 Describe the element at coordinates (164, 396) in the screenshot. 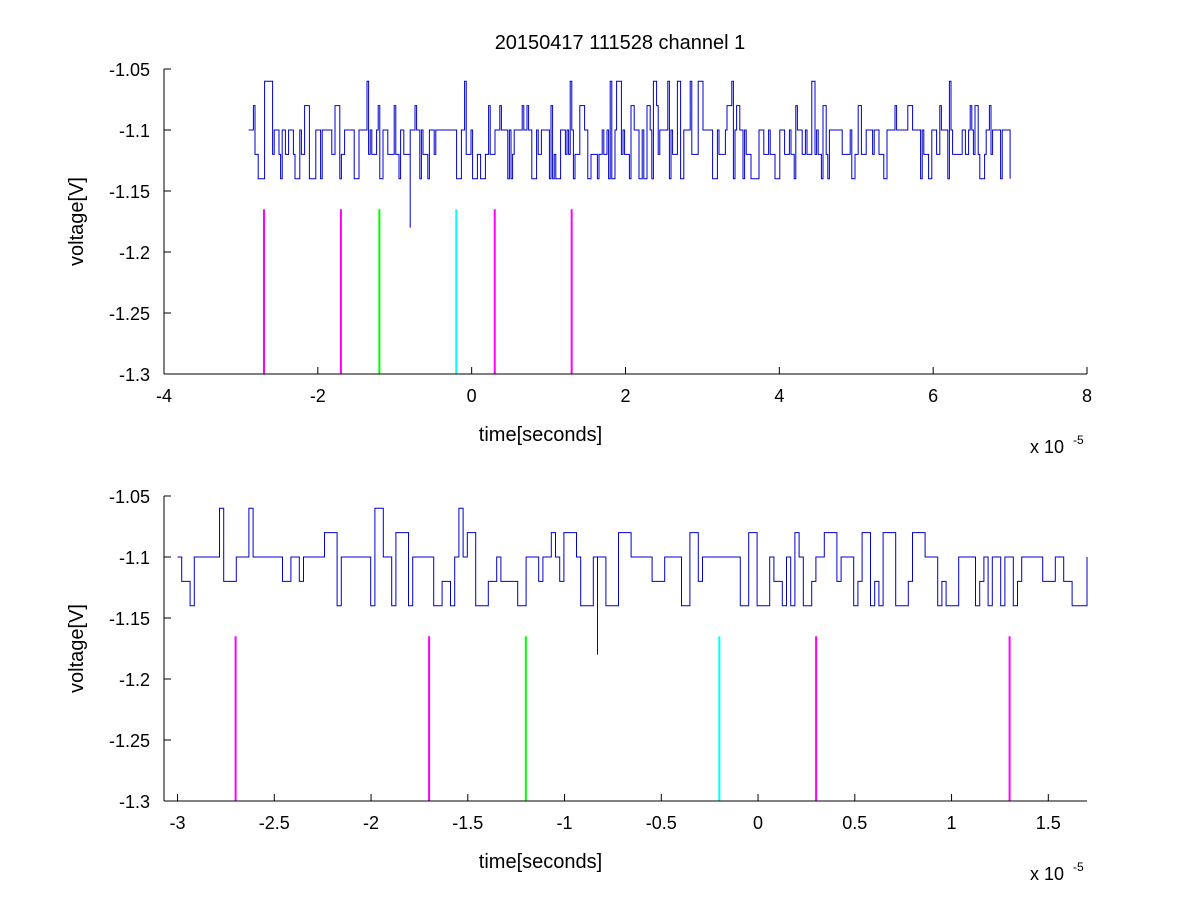

I see `x-tick-label: -4` at that location.